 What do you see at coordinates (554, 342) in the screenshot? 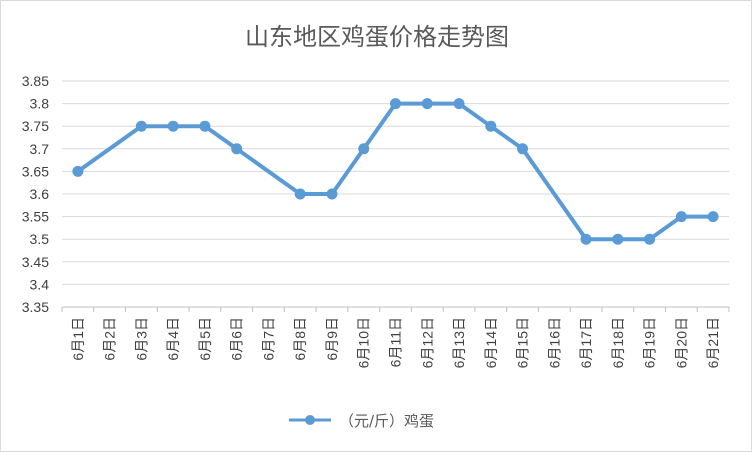
I see `x-tick-label: 6月16日` at bounding box center [554, 342].